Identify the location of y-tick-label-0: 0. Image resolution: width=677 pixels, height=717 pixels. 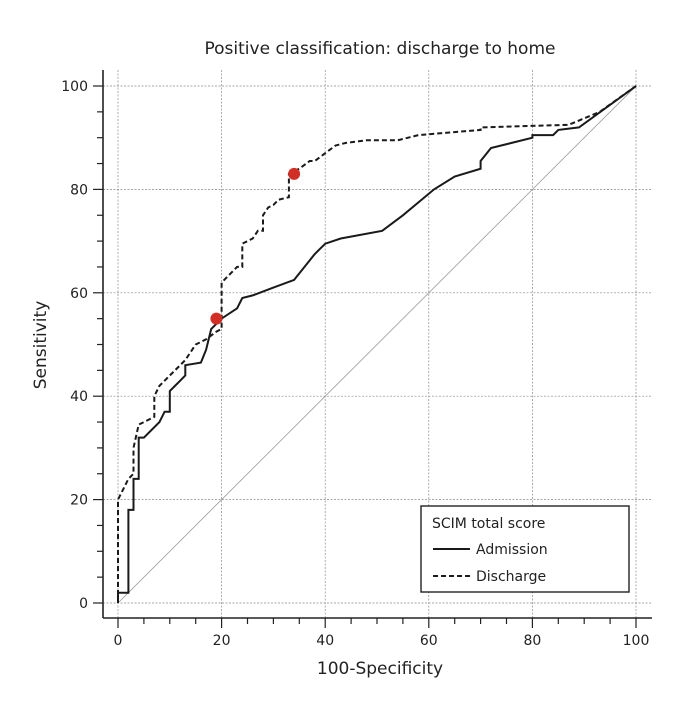
(83, 604).